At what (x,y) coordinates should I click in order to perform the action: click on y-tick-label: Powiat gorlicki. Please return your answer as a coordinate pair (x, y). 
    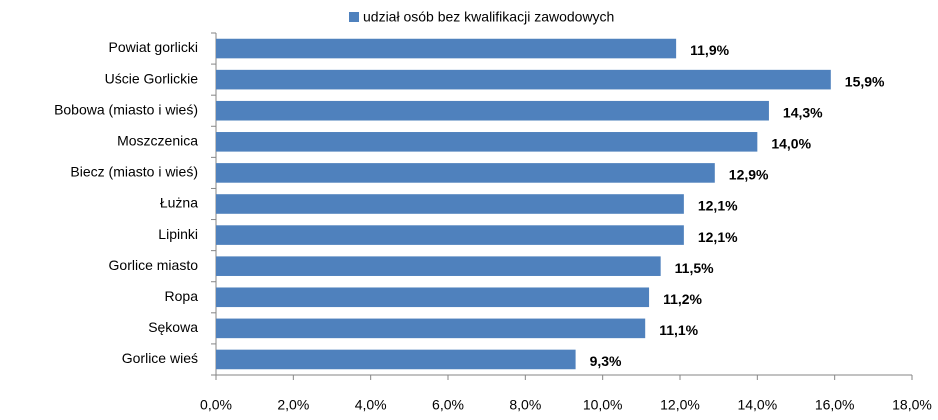
    Looking at the image, I should click on (153, 47).